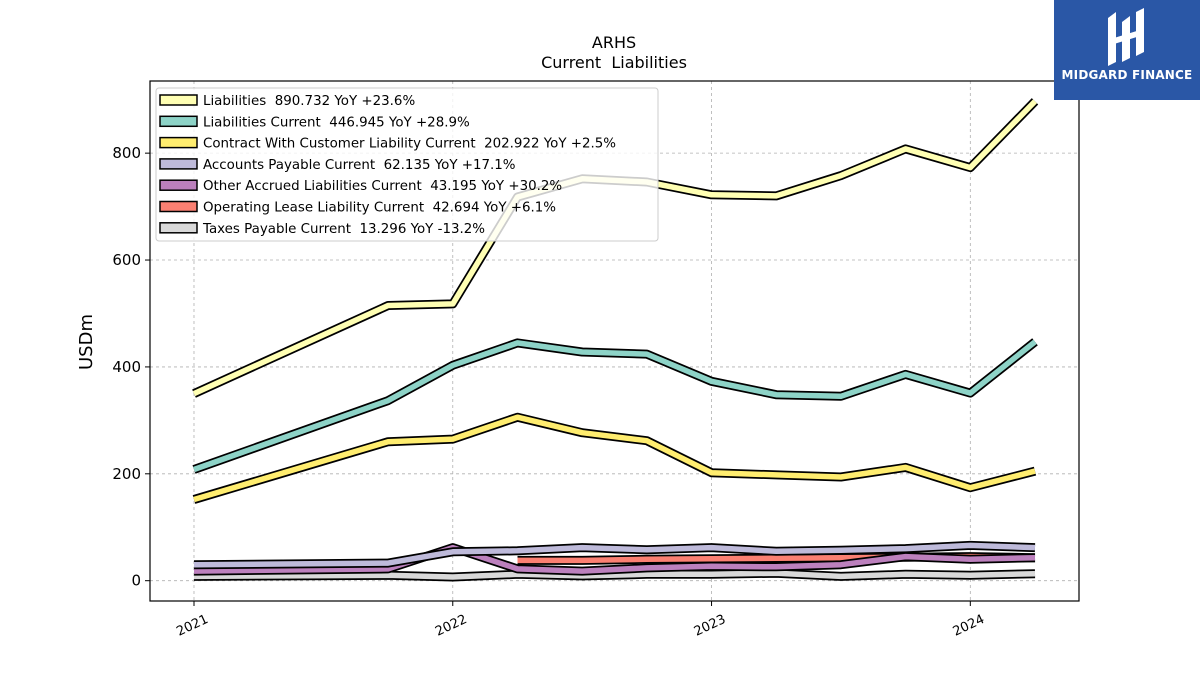 The width and height of the screenshot is (1200, 675). Describe the element at coordinates (126, 474) in the screenshot. I see `y-tick-label: 200` at that location.